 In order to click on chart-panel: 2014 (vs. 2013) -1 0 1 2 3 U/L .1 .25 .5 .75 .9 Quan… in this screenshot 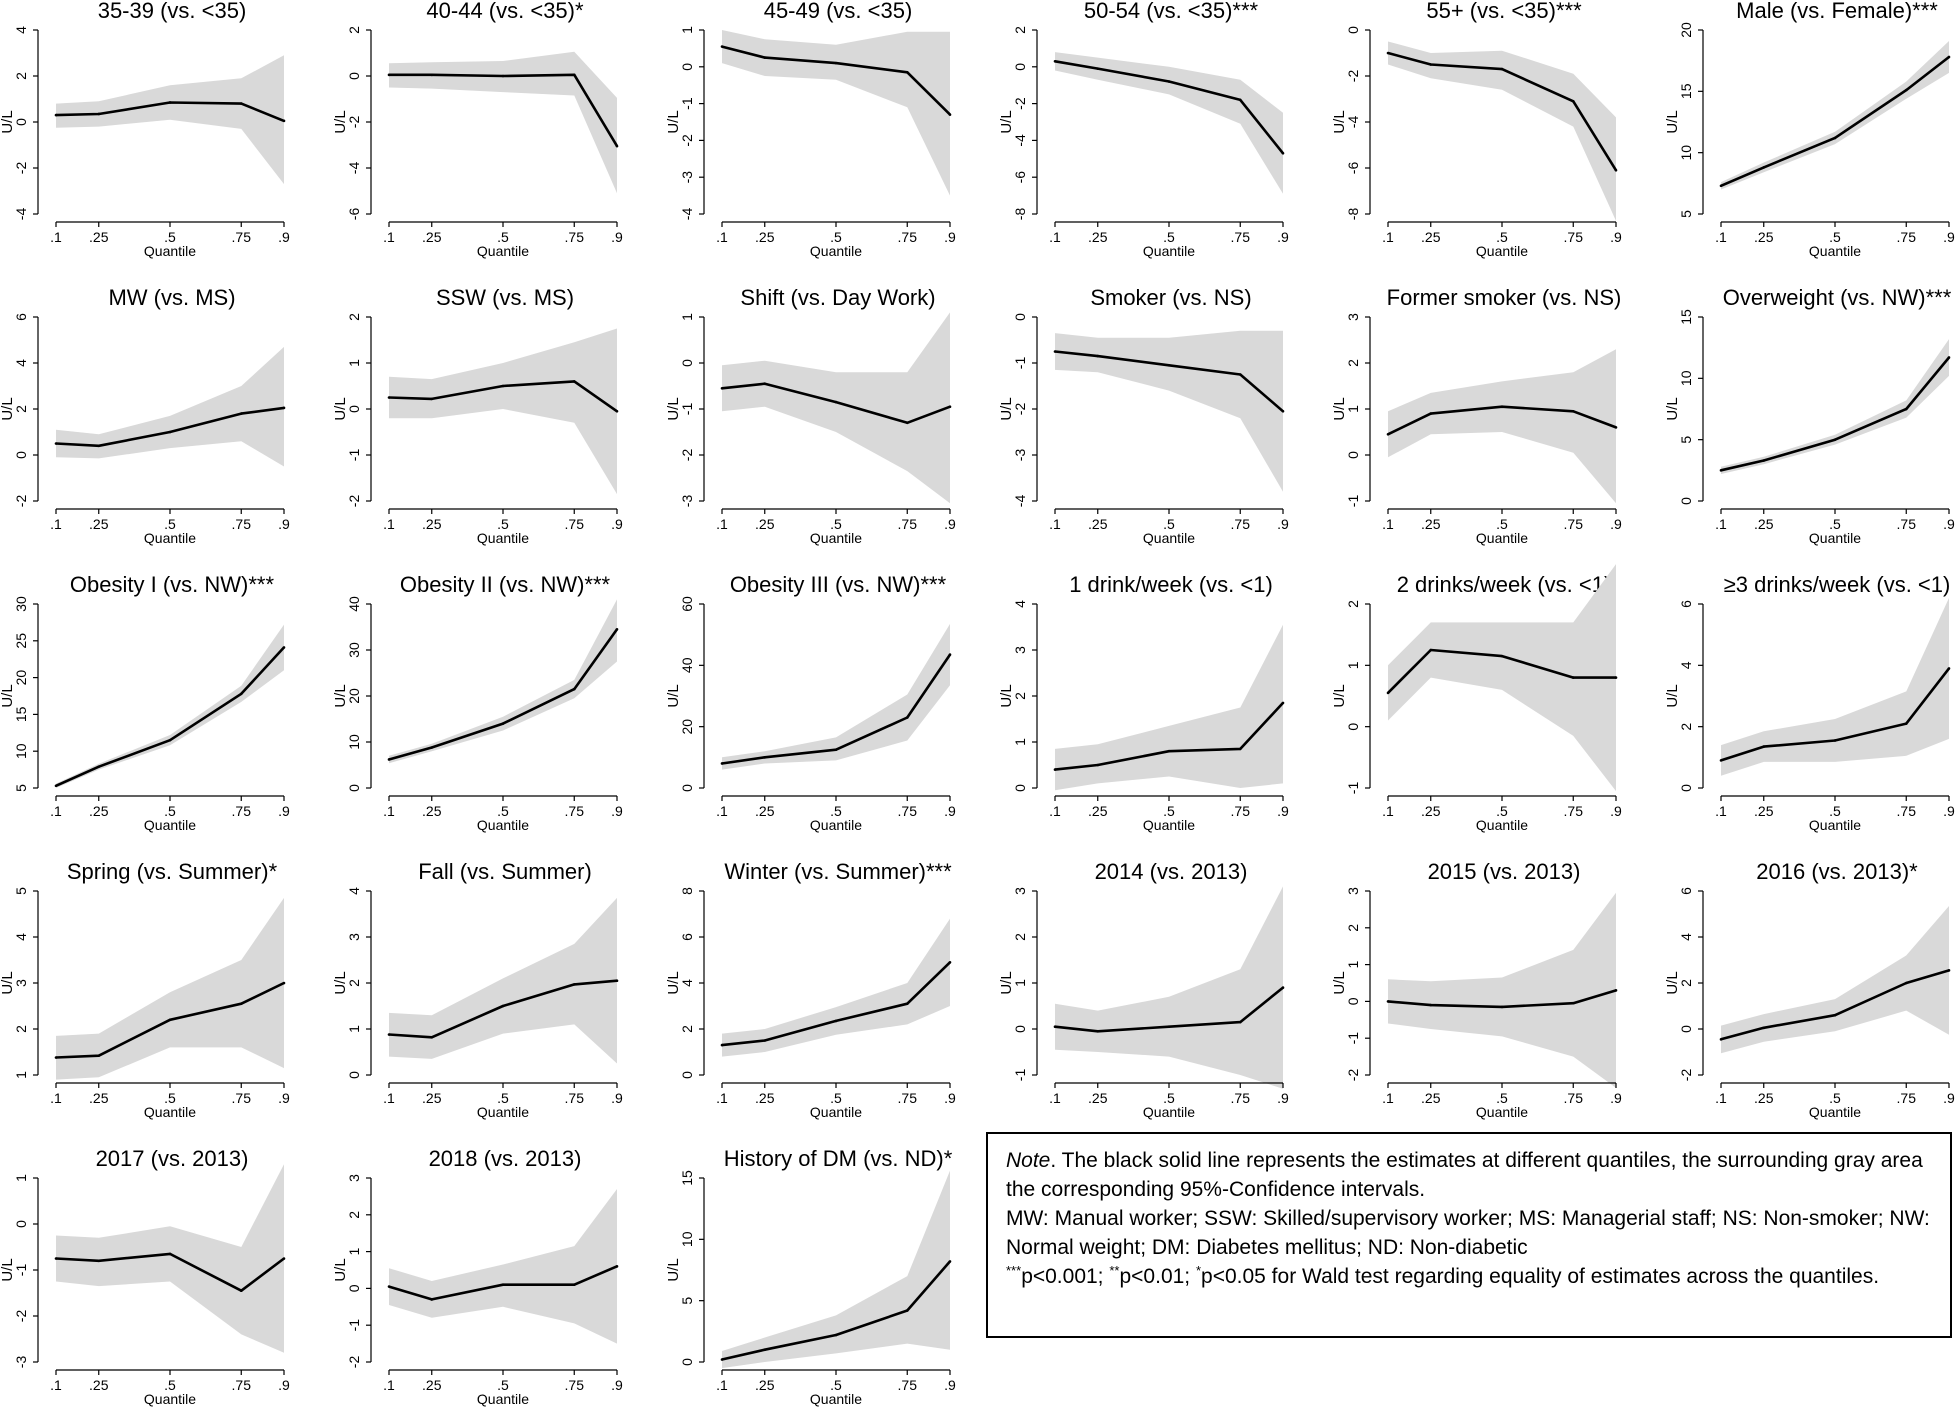, I will do `click(1156, 1000)`.